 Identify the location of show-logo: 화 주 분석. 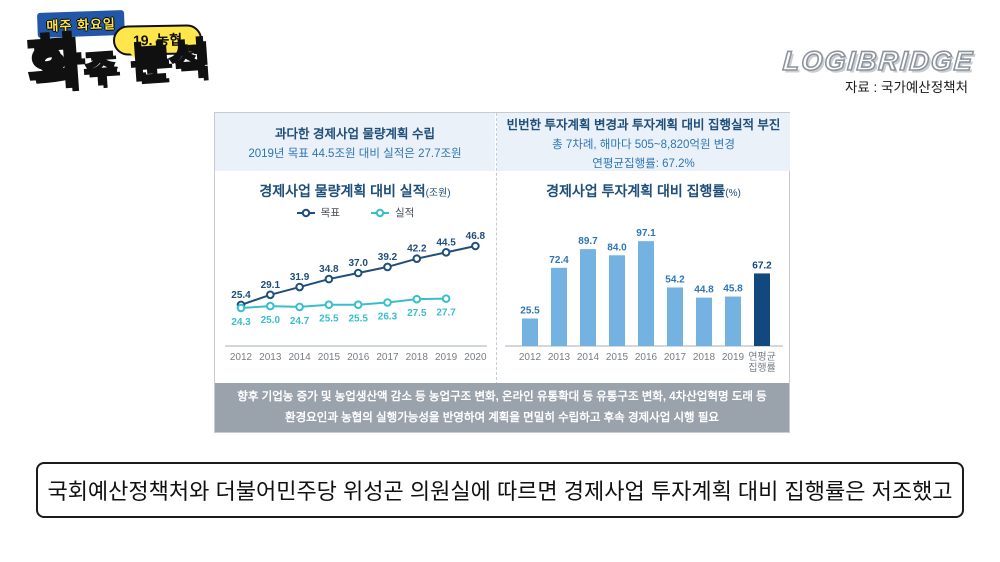
(117, 61).